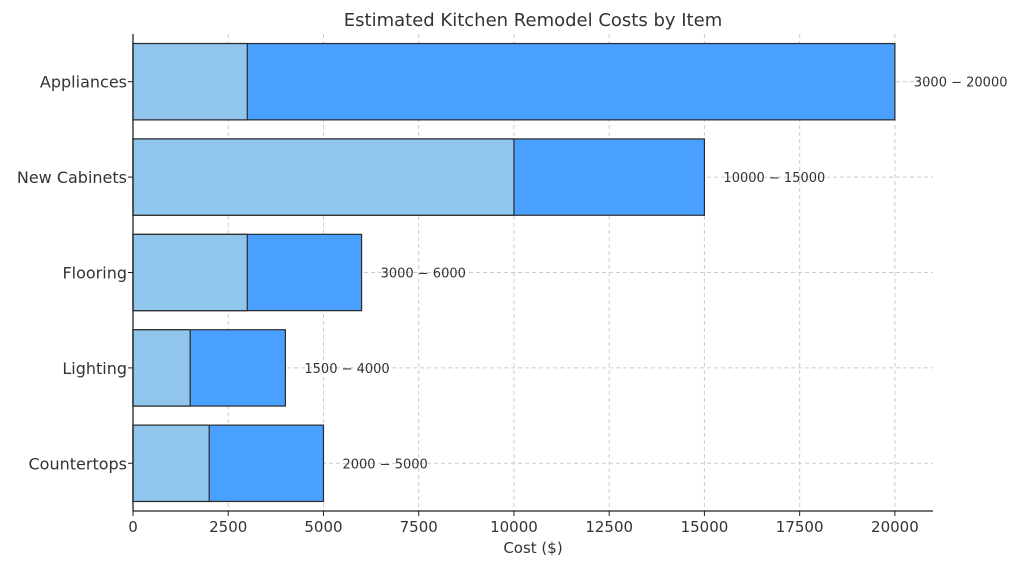 This screenshot has height=570, width=1024. Describe the element at coordinates (94, 273) in the screenshot. I see `y-tick-label: Flooring` at that location.